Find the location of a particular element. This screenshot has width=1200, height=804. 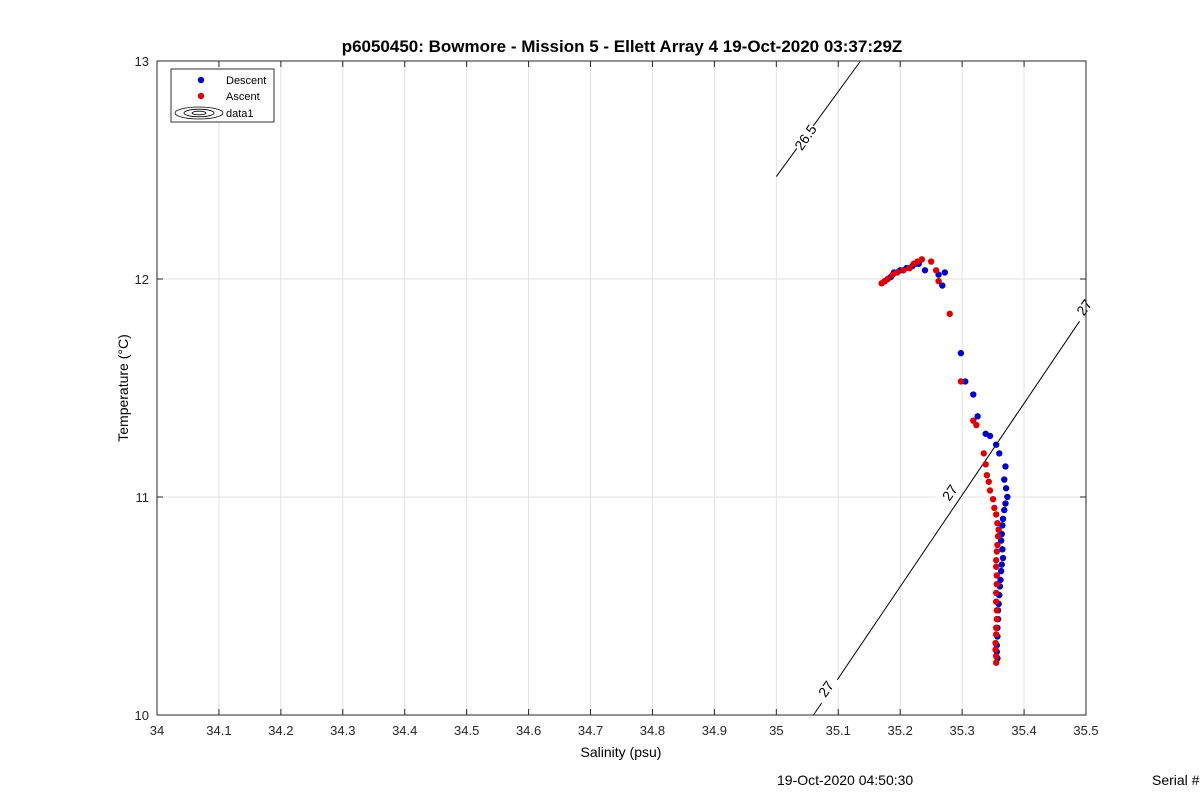

x-tick-label: 35.5 is located at coordinates (1085, 730).